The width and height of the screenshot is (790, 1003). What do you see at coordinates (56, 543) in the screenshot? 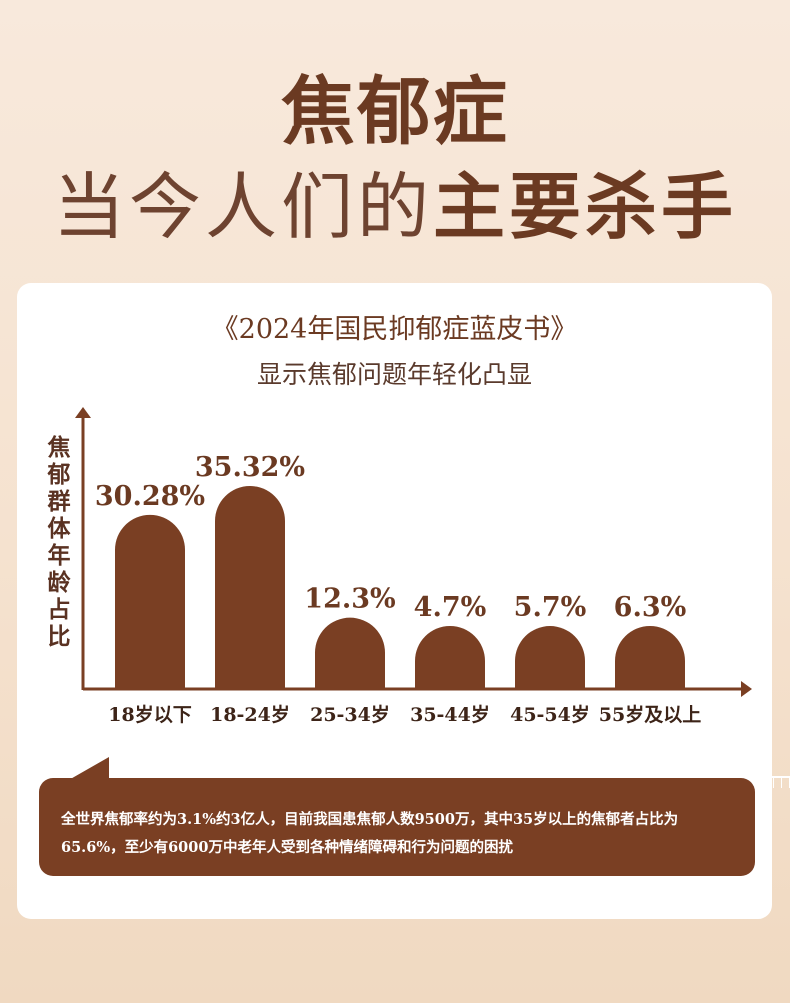
I see `y-axis-label: 焦郁群体年龄占比` at bounding box center [56, 543].